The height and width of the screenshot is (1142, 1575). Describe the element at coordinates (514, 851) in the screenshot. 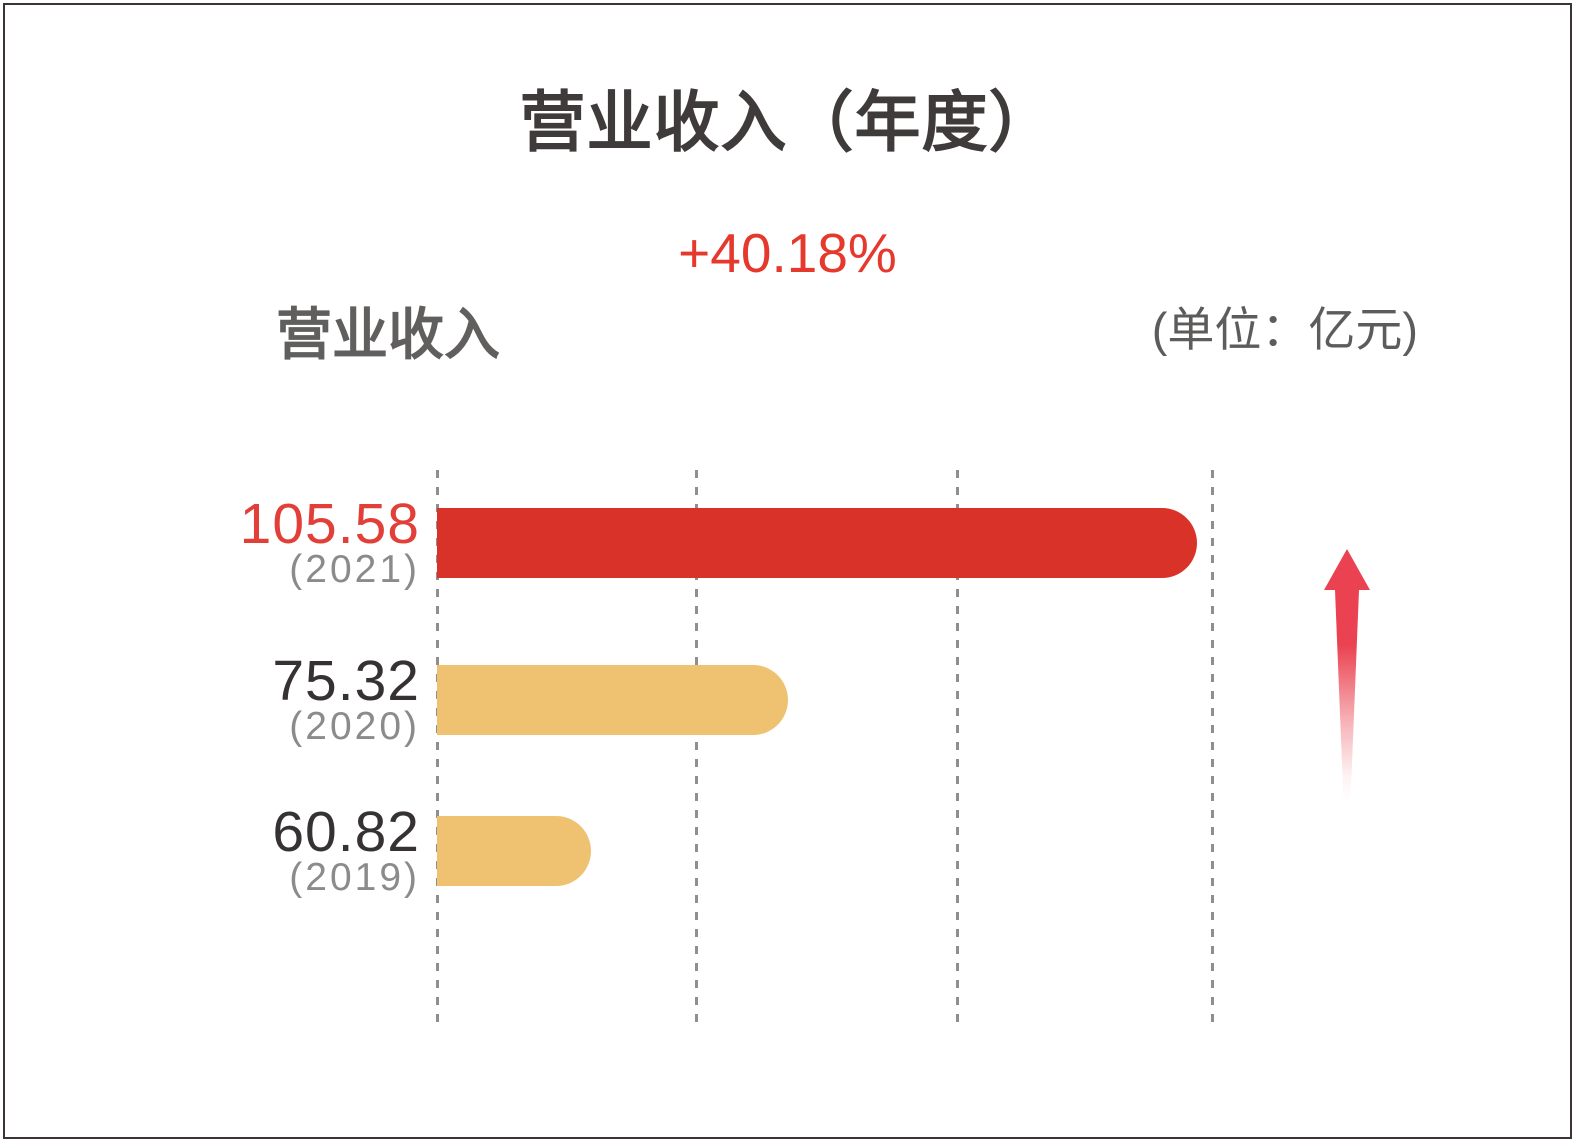

I see `bar-2019` at that location.